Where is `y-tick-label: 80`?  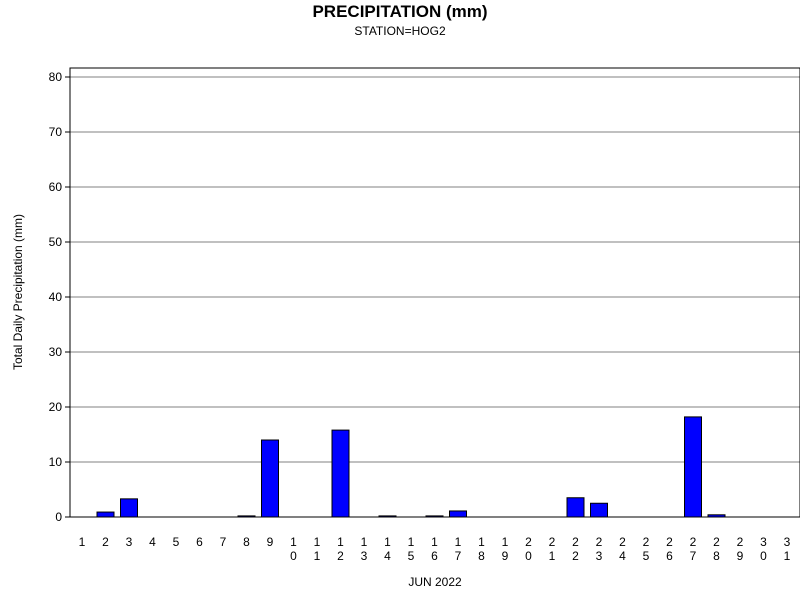
y-tick-label: 80 is located at coordinates (56, 77).